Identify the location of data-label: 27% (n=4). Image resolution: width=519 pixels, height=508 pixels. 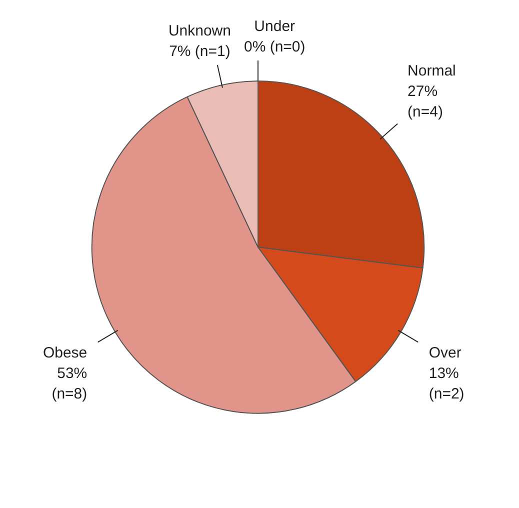
(425, 101).